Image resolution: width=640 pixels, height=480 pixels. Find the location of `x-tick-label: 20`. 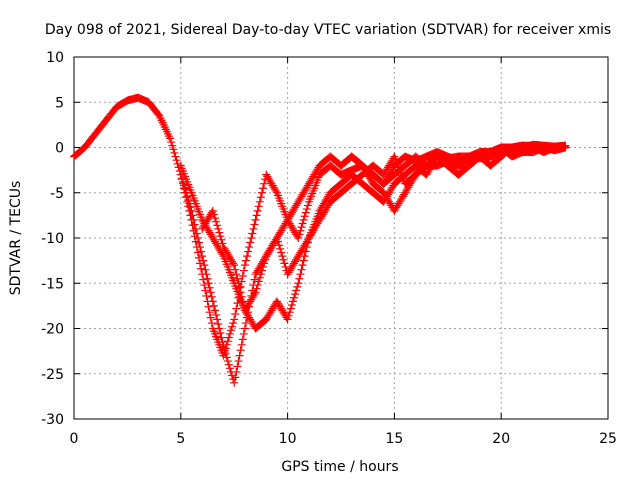

x-tick-label: 20 is located at coordinates (501, 439).